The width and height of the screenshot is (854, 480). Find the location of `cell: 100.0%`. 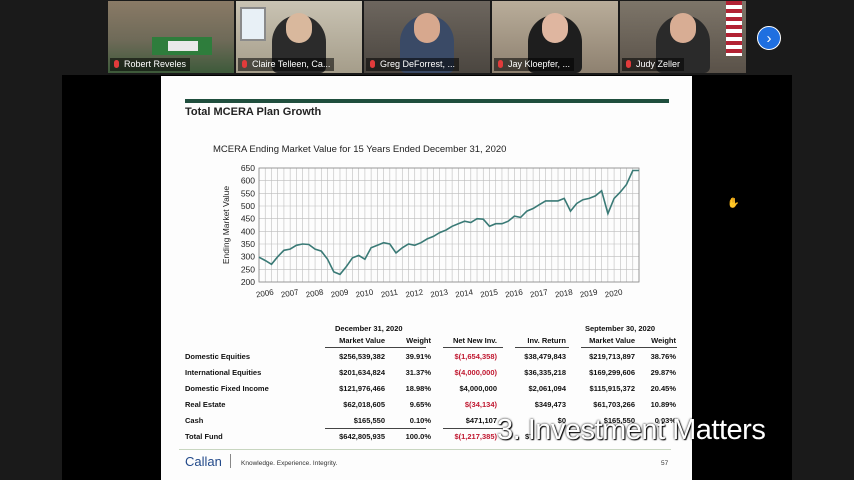

cell: 100.0% is located at coordinates (418, 436).